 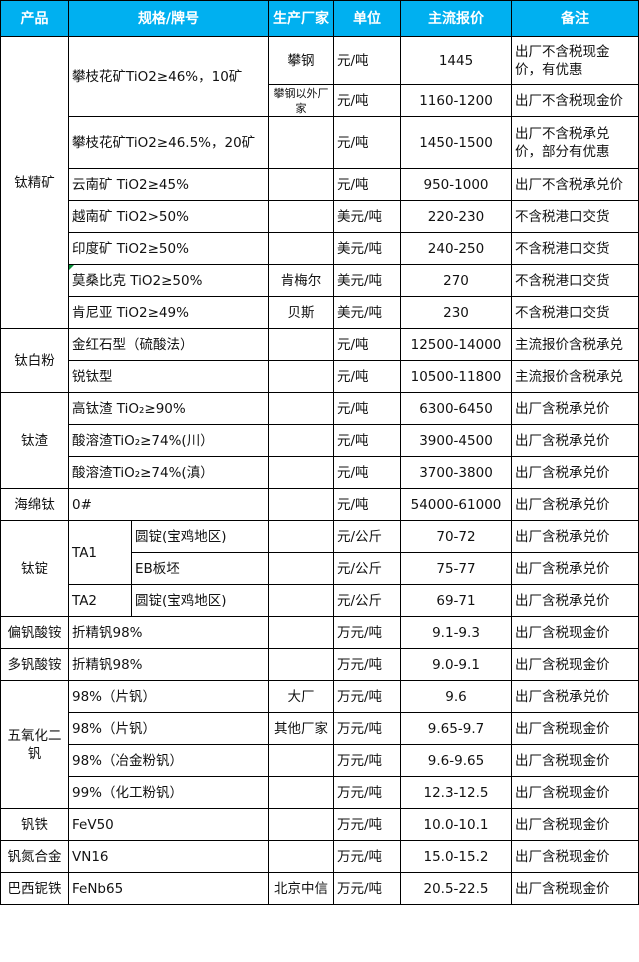 What do you see at coordinates (575, 18) in the screenshot?
I see `header-note: 备注` at bounding box center [575, 18].